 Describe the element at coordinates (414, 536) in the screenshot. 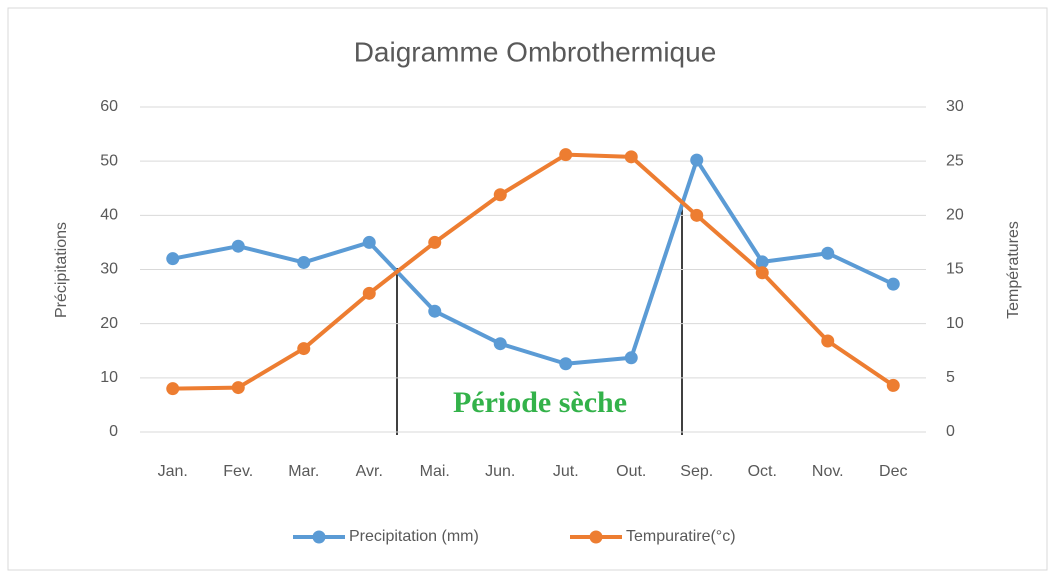

I see `legend-label: Precipitation (mm)` at that location.